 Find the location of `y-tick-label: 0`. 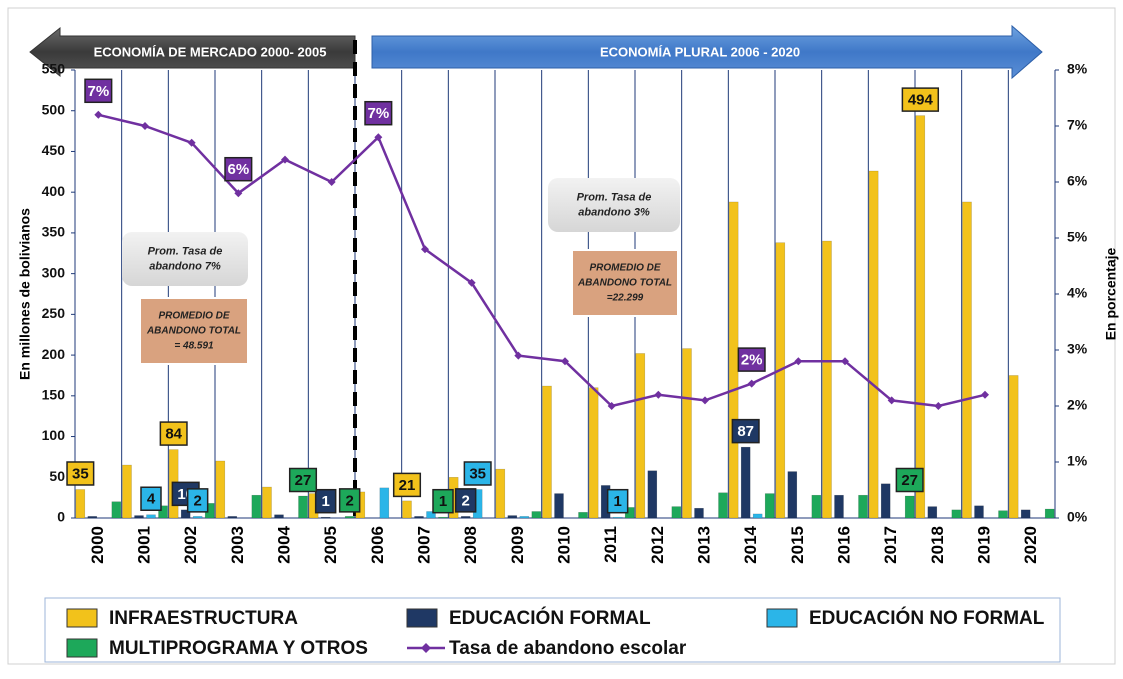

y-tick-label: 0 is located at coordinates (61, 517).